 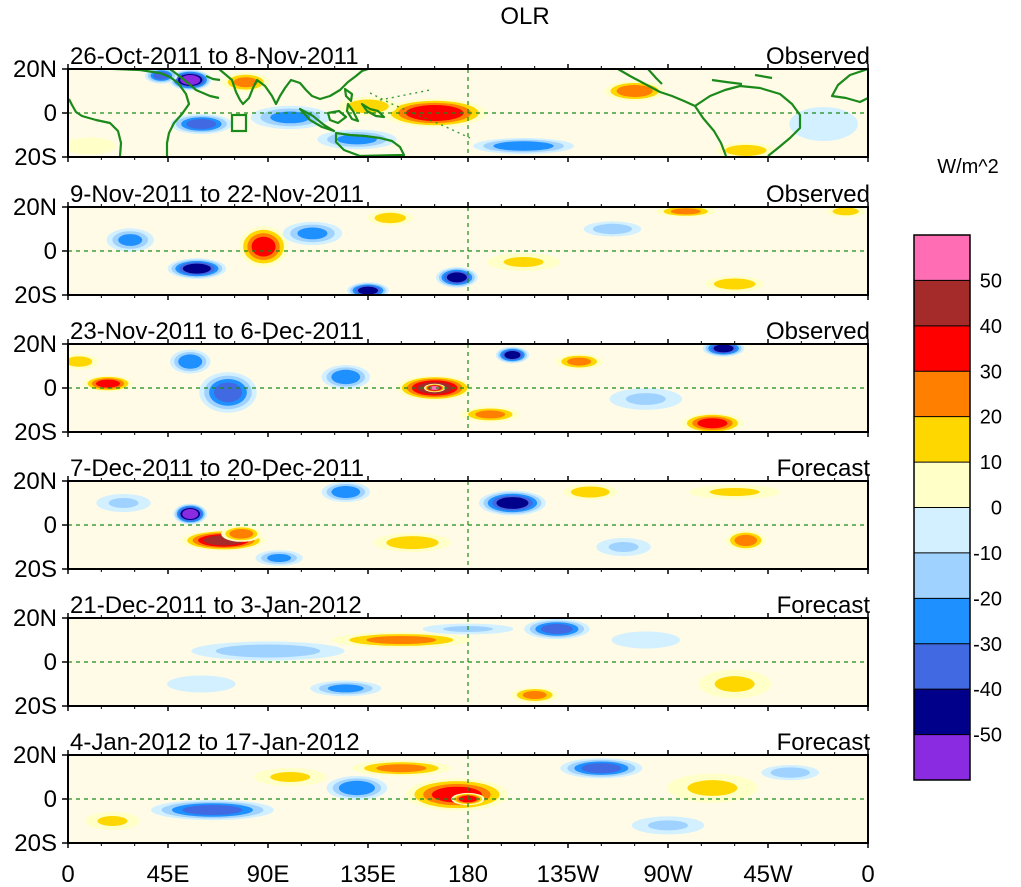 I want to click on panel-date-range: 7-Dec-2011 to 20-Dec-2011, so click(x=217, y=468).